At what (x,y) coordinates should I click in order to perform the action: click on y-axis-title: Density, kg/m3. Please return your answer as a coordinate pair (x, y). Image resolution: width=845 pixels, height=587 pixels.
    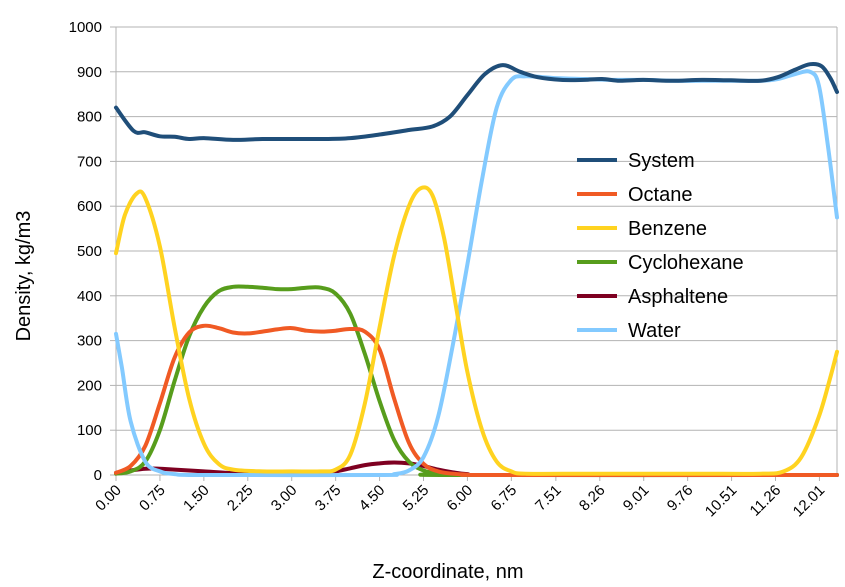
    Looking at the image, I should click on (24, 276).